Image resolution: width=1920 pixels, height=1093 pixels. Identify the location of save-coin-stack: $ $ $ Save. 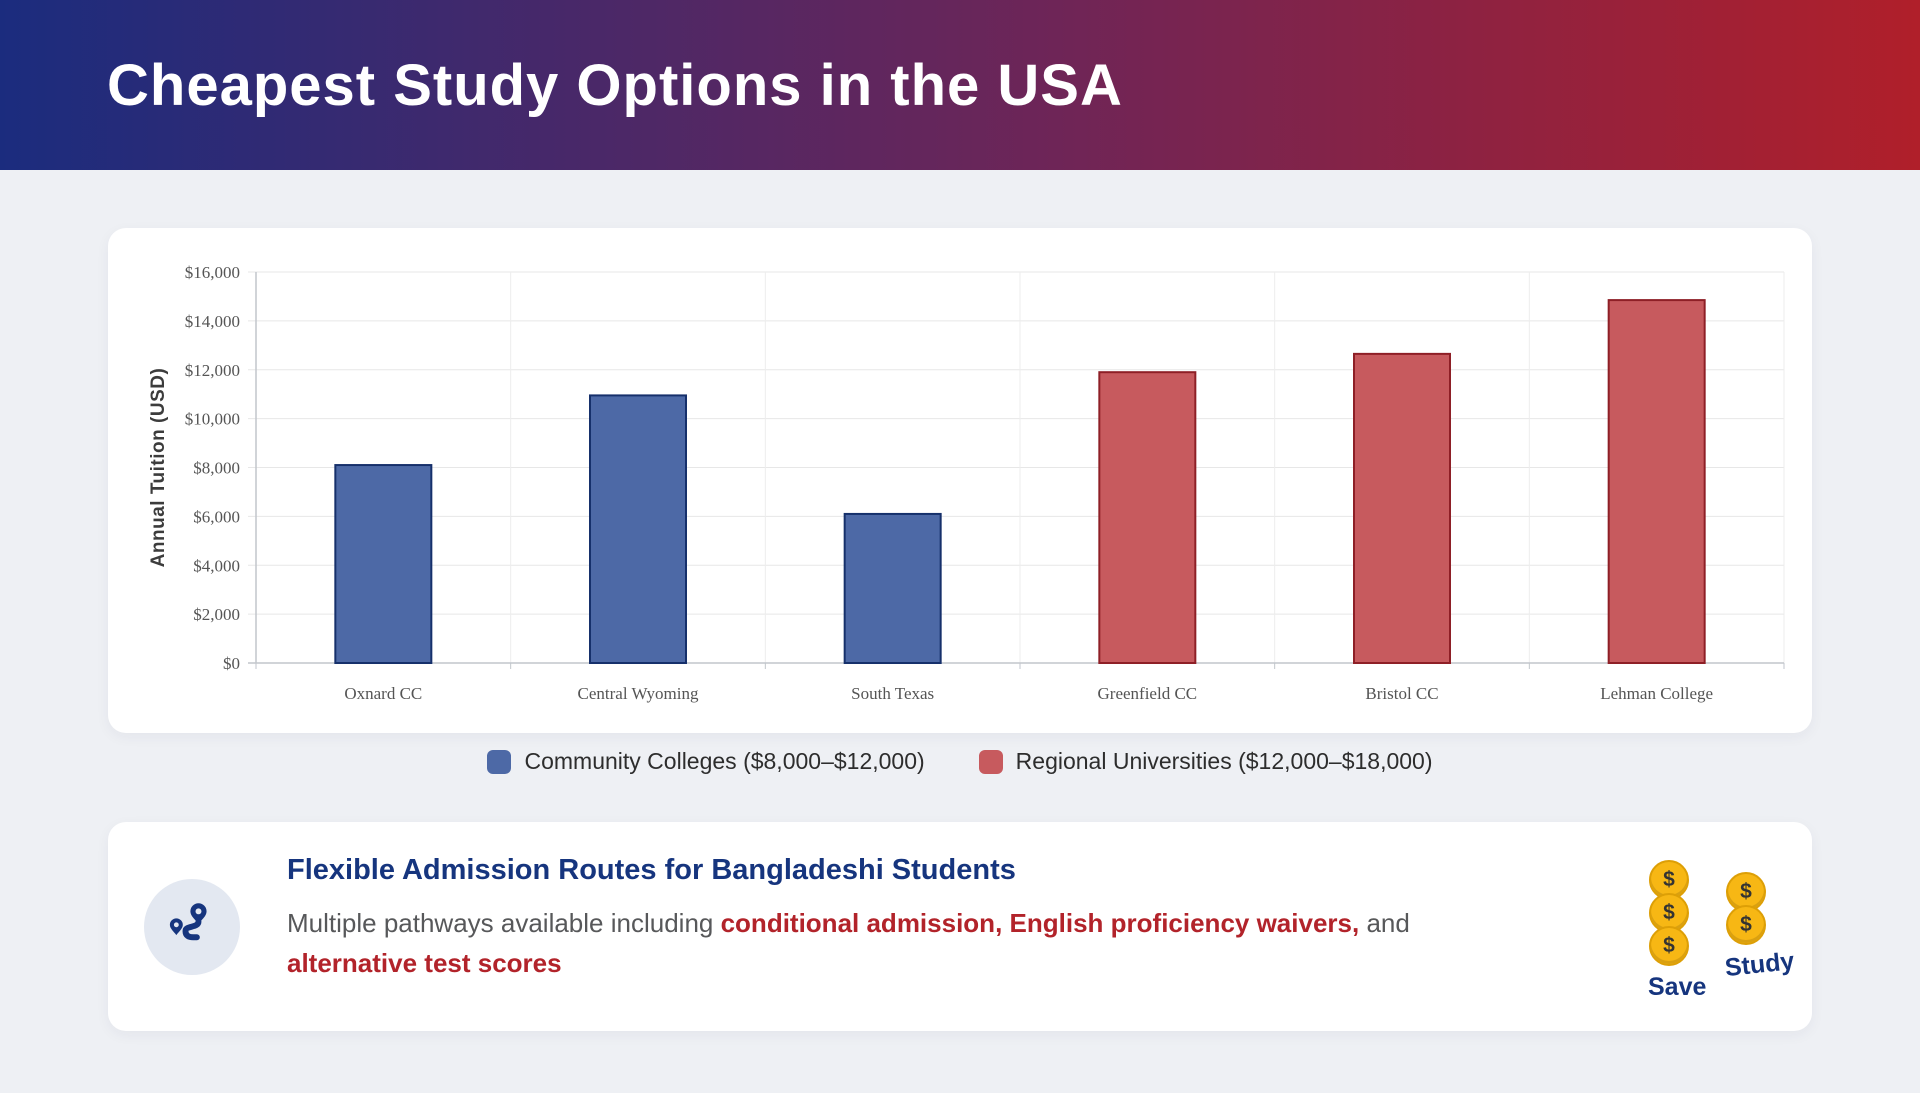
(1677, 931).